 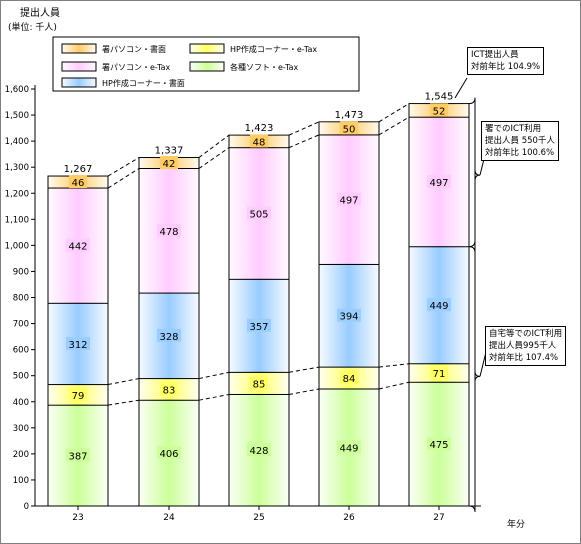 What do you see at coordinates (264, 67) in the screenshot?
I see `legend-label: 各種ソフト・e-Tax` at bounding box center [264, 67].